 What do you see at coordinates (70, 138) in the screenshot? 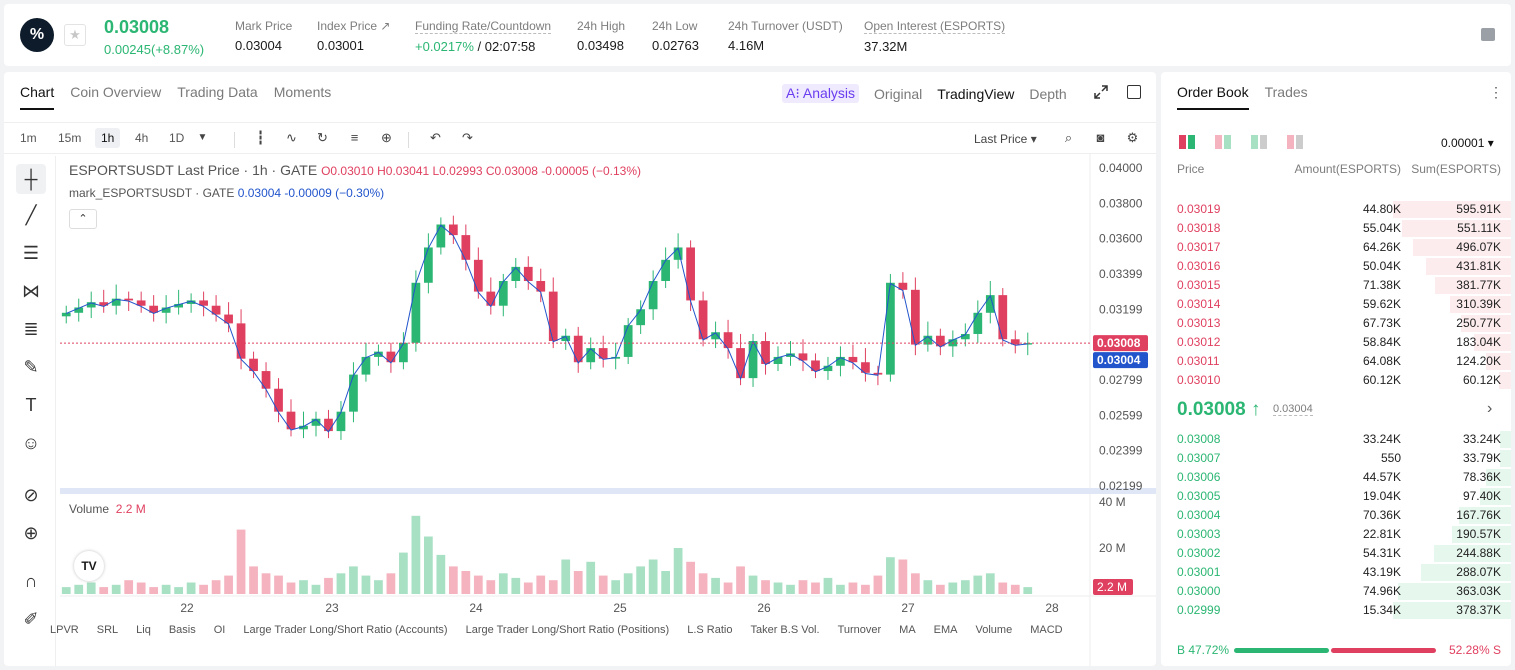
I see `timeframe-15m: 15m` at bounding box center [70, 138].